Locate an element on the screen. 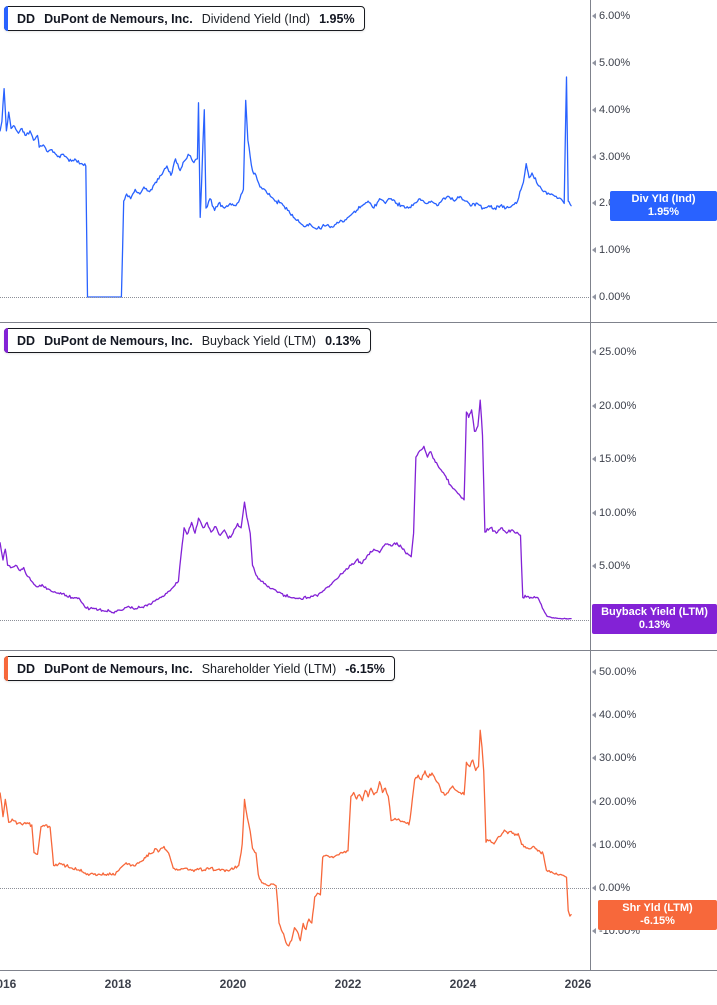 The height and width of the screenshot is (1005, 717). y-tick-text: 40.00% is located at coordinates (618, 715).